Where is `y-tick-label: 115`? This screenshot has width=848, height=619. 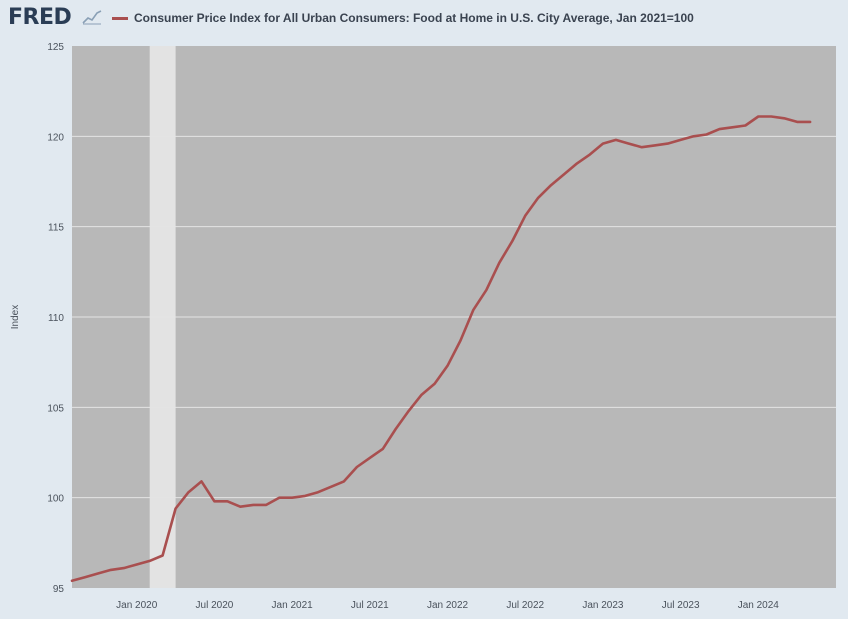 y-tick-label: 115 is located at coordinates (56, 228).